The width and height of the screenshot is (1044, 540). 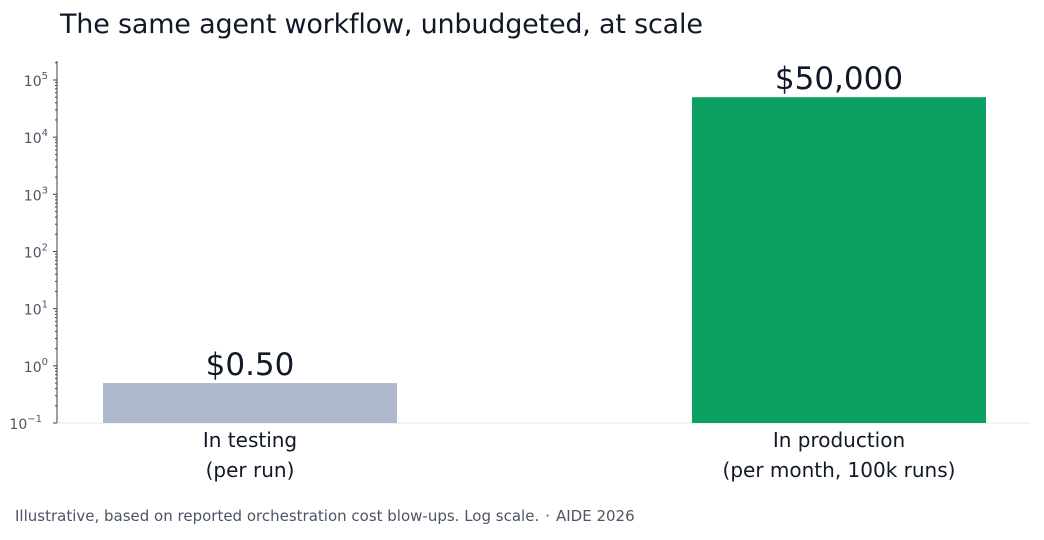 What do you see at coordinates (45, 190) in the screenshot?
I see `y-tick-exponent: 3` at bounding box center [45, 190].